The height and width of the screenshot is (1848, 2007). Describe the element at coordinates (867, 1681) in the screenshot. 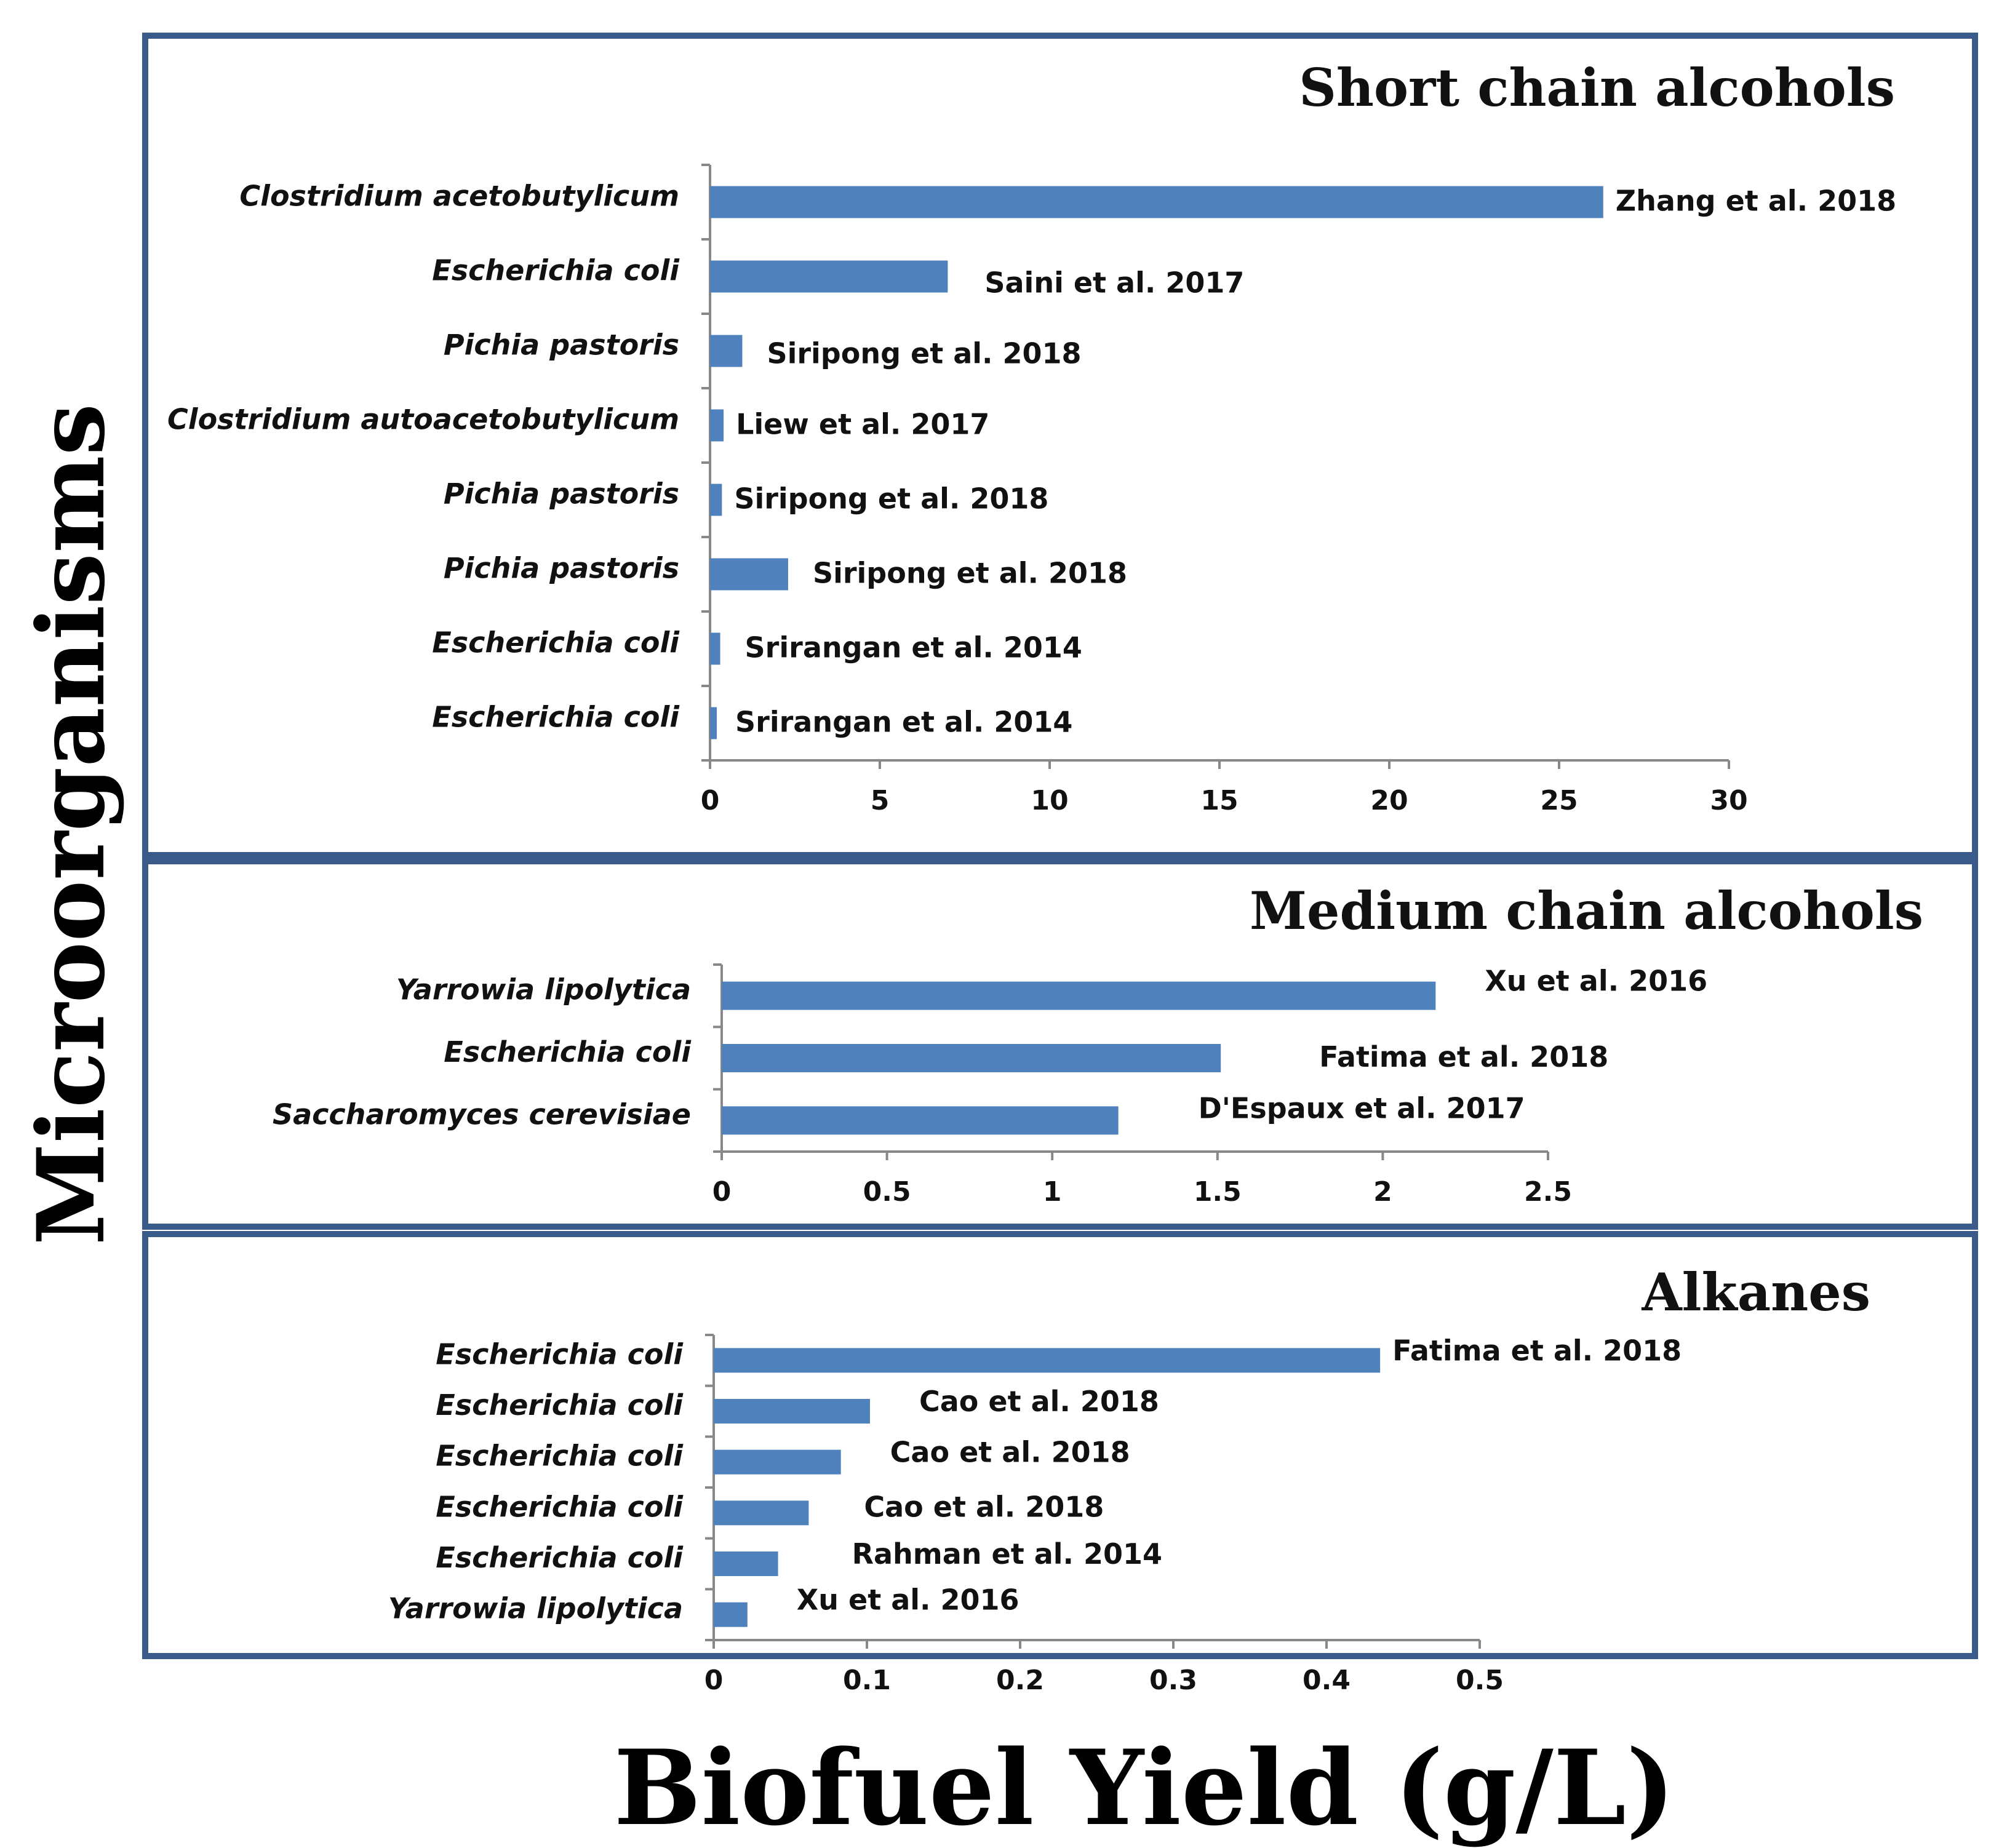

I see `x-tick-label: 0.1` at that location.